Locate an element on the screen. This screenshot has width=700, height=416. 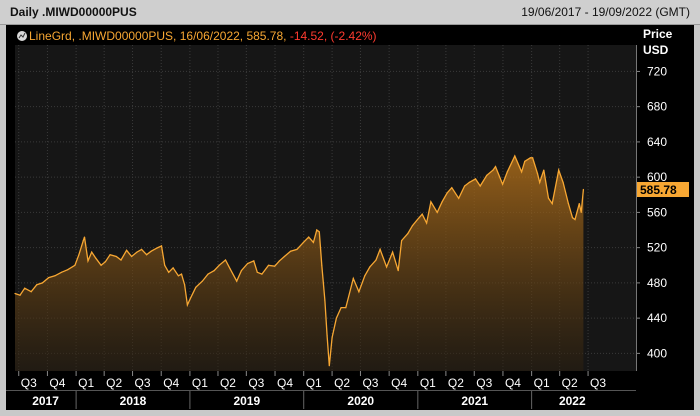
x-tick-label-year: 2022 is located at coordinates (572, 401).